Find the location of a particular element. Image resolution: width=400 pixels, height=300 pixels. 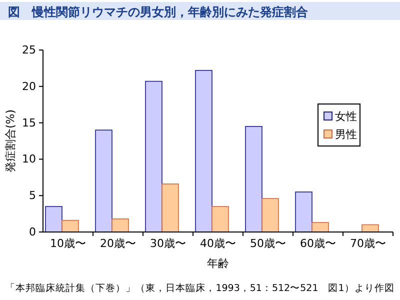

text: 「本邦臨床統計集（下巻）」（東，日本臨床，1993，51：512〜521 図1）より作図 is located at coordinates (200, 288).